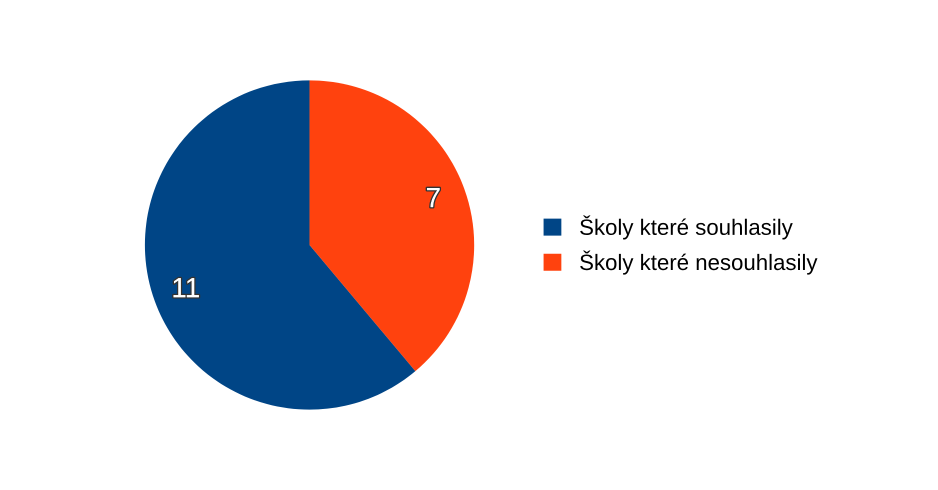 This screenshot has height=490, width=938. What do you see at coordinates (699, 262) in the screenshot?
I see `legend-label: Školy které nesouhlasily` at bounding box center [699, 262].